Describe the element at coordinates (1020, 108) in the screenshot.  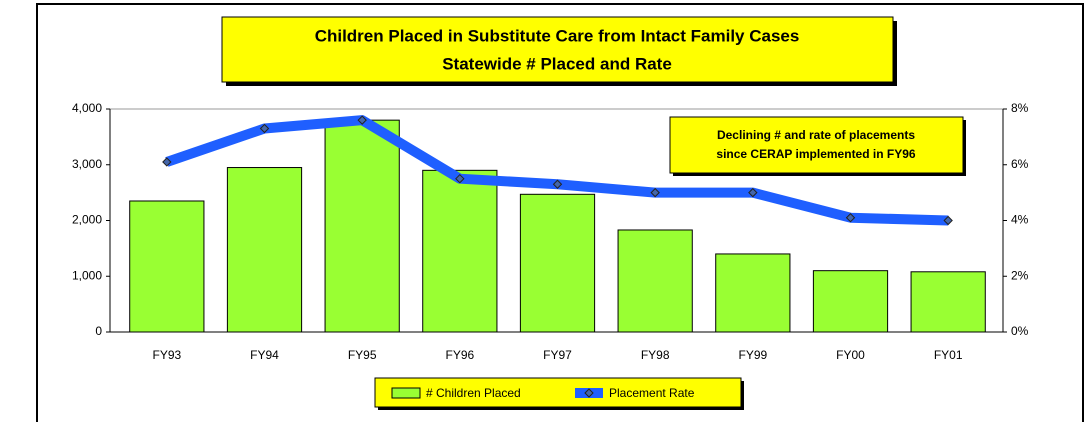
I see `y2-tick-label: 8%` at that location.